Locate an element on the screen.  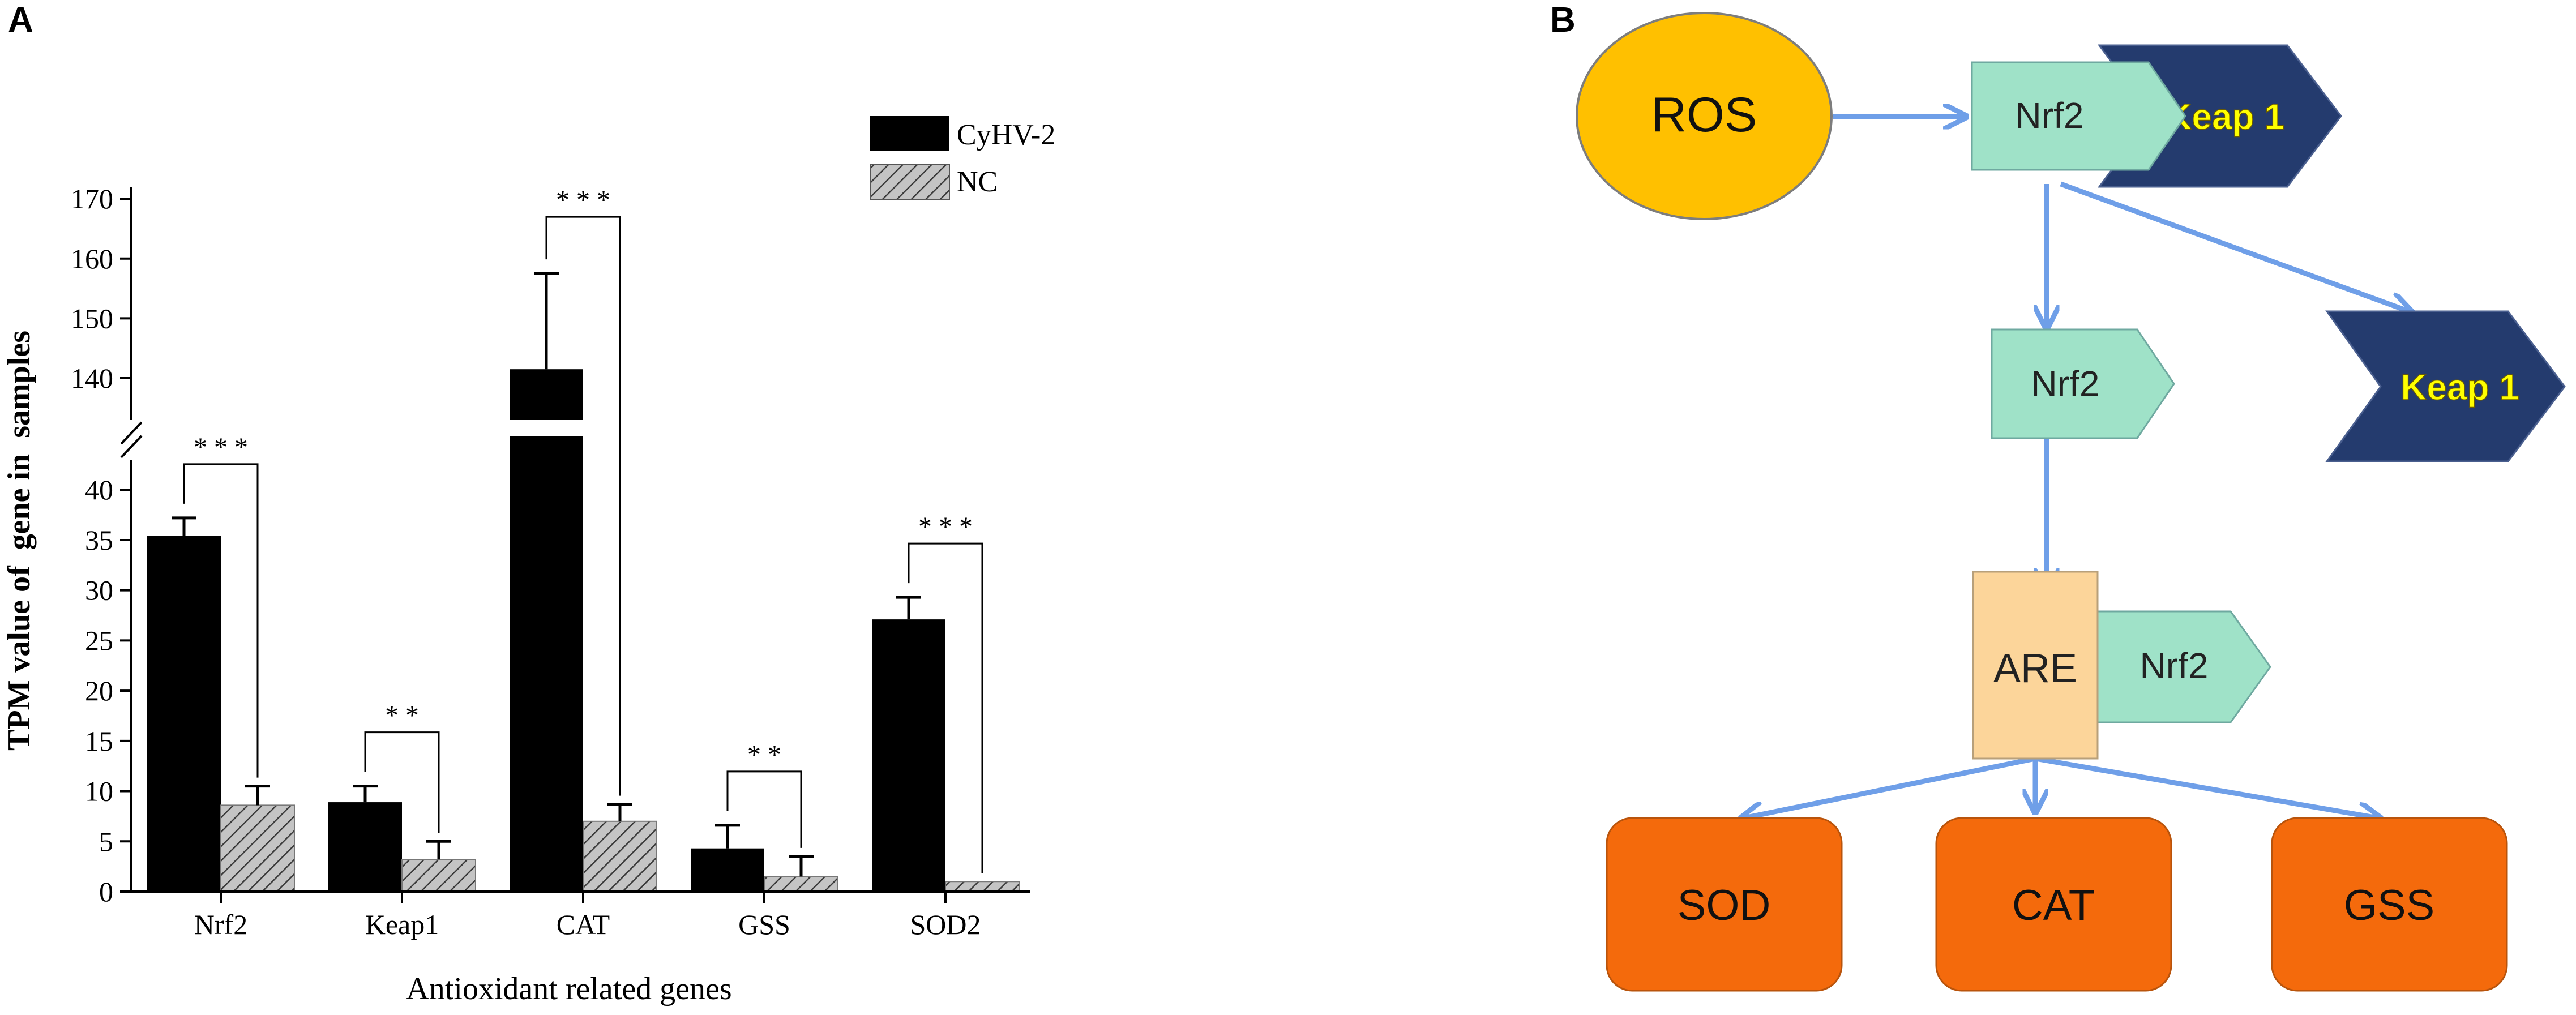
legend: CyHV-2 NC is located at coordinates (962, 158).